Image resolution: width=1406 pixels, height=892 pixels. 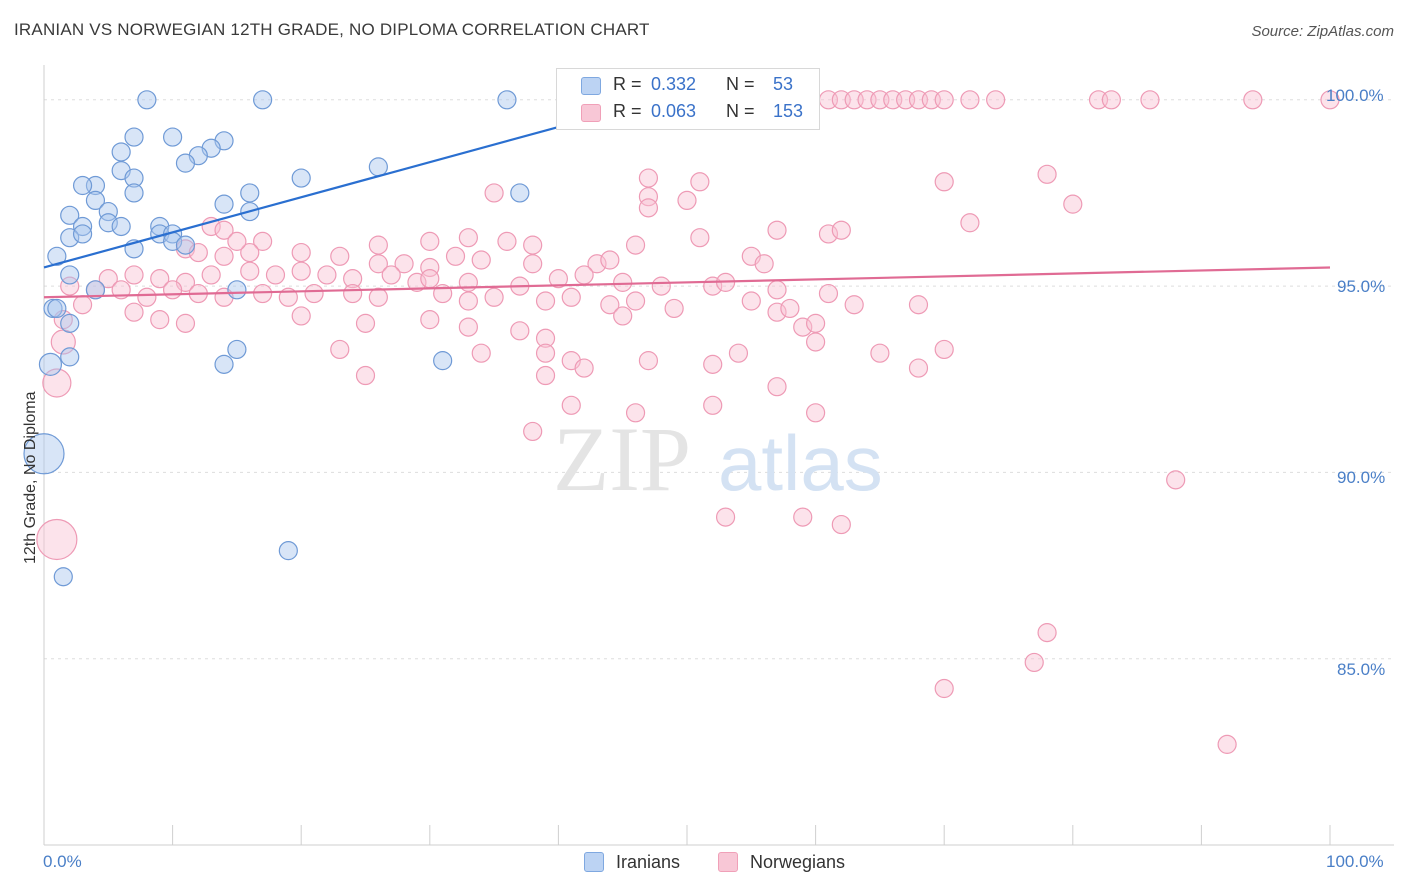 What do you see at coordinates (1361, 669) in the screenshot?
I see `y-tick-label: 85.0%` at bounding box center [1361, 669].